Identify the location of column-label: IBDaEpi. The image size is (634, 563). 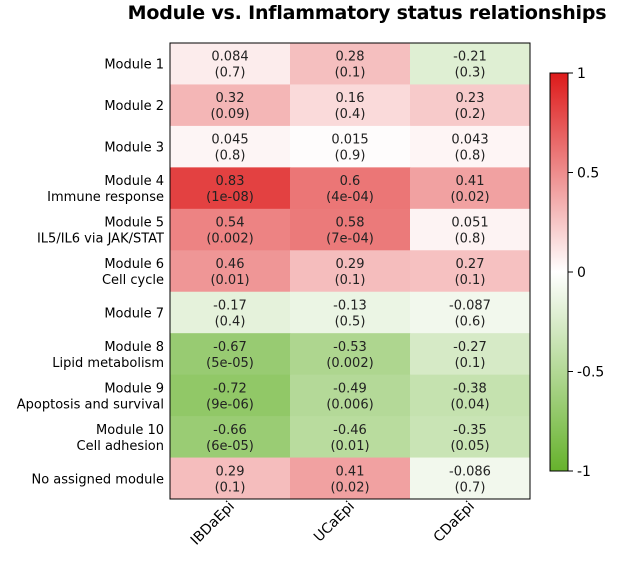
(213, 524).